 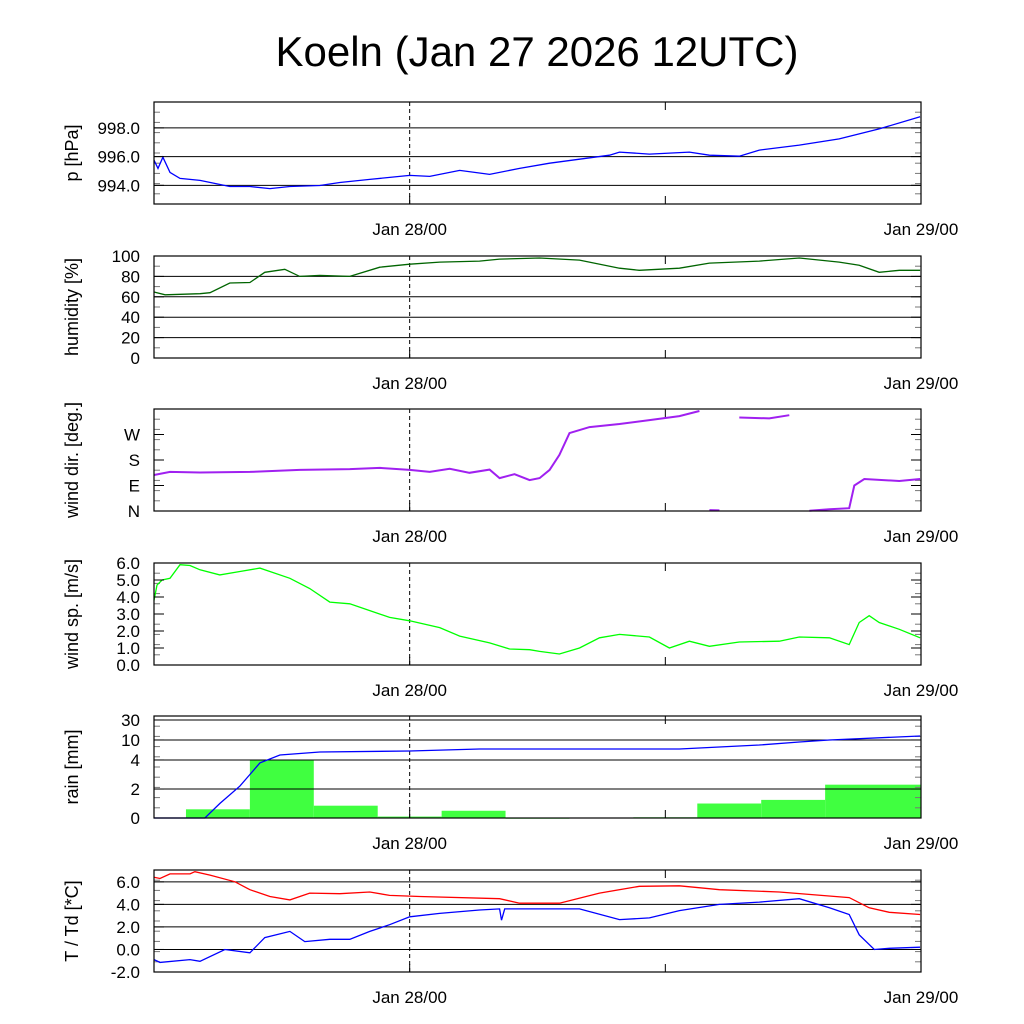 What do you see at coordinates (130, 276) in the screenshot?
I see `y-tick-label: 80` at bounding box center [130, 276].